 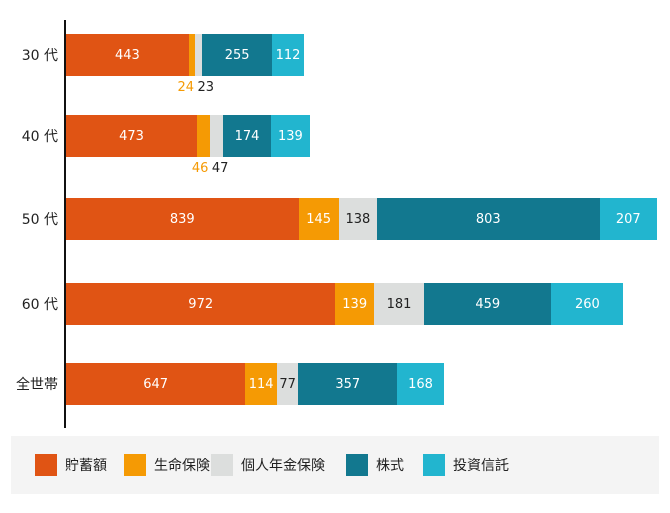 What do you see at coordinates (288, 55) in the screenshot?
I see `bar-segment: 112` at bounding box center [288, 55].